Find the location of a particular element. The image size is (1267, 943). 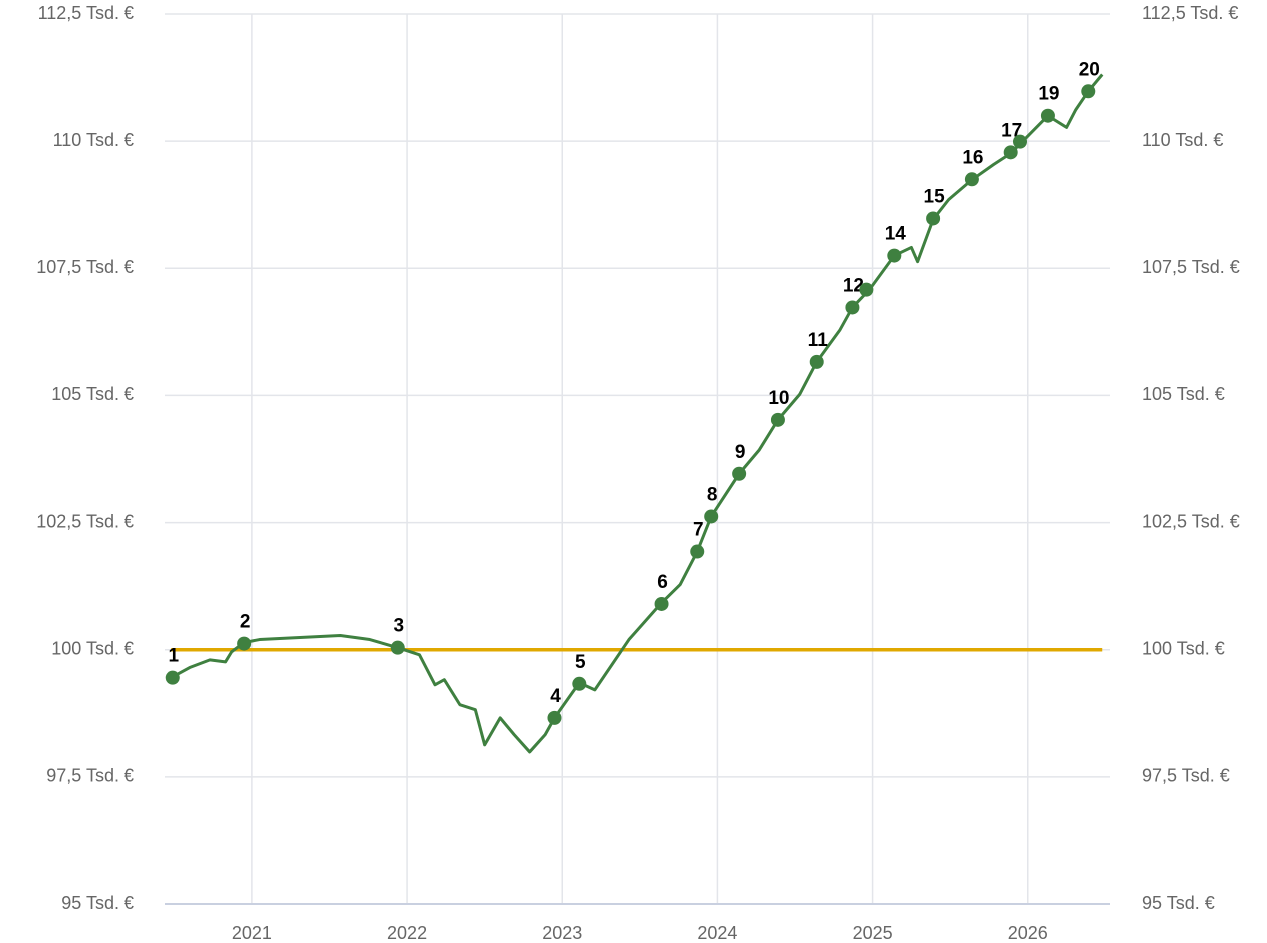

y-tick-label: 110 Tsd. € is located at coordinates (93, 140).